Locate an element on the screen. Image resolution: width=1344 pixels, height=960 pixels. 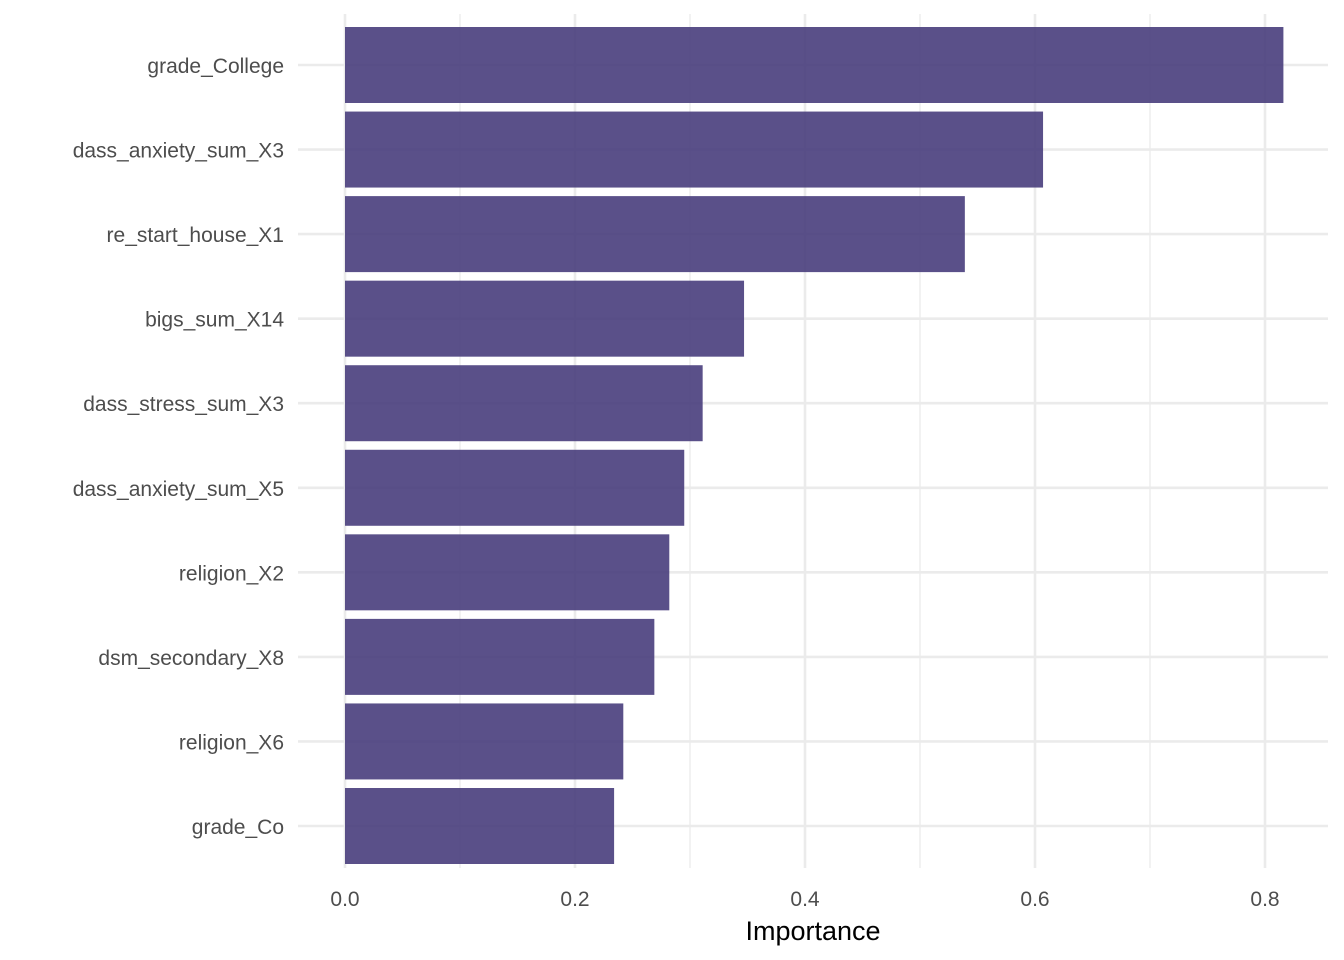
bar-religion_X6 is located at coordinates (484, 741).